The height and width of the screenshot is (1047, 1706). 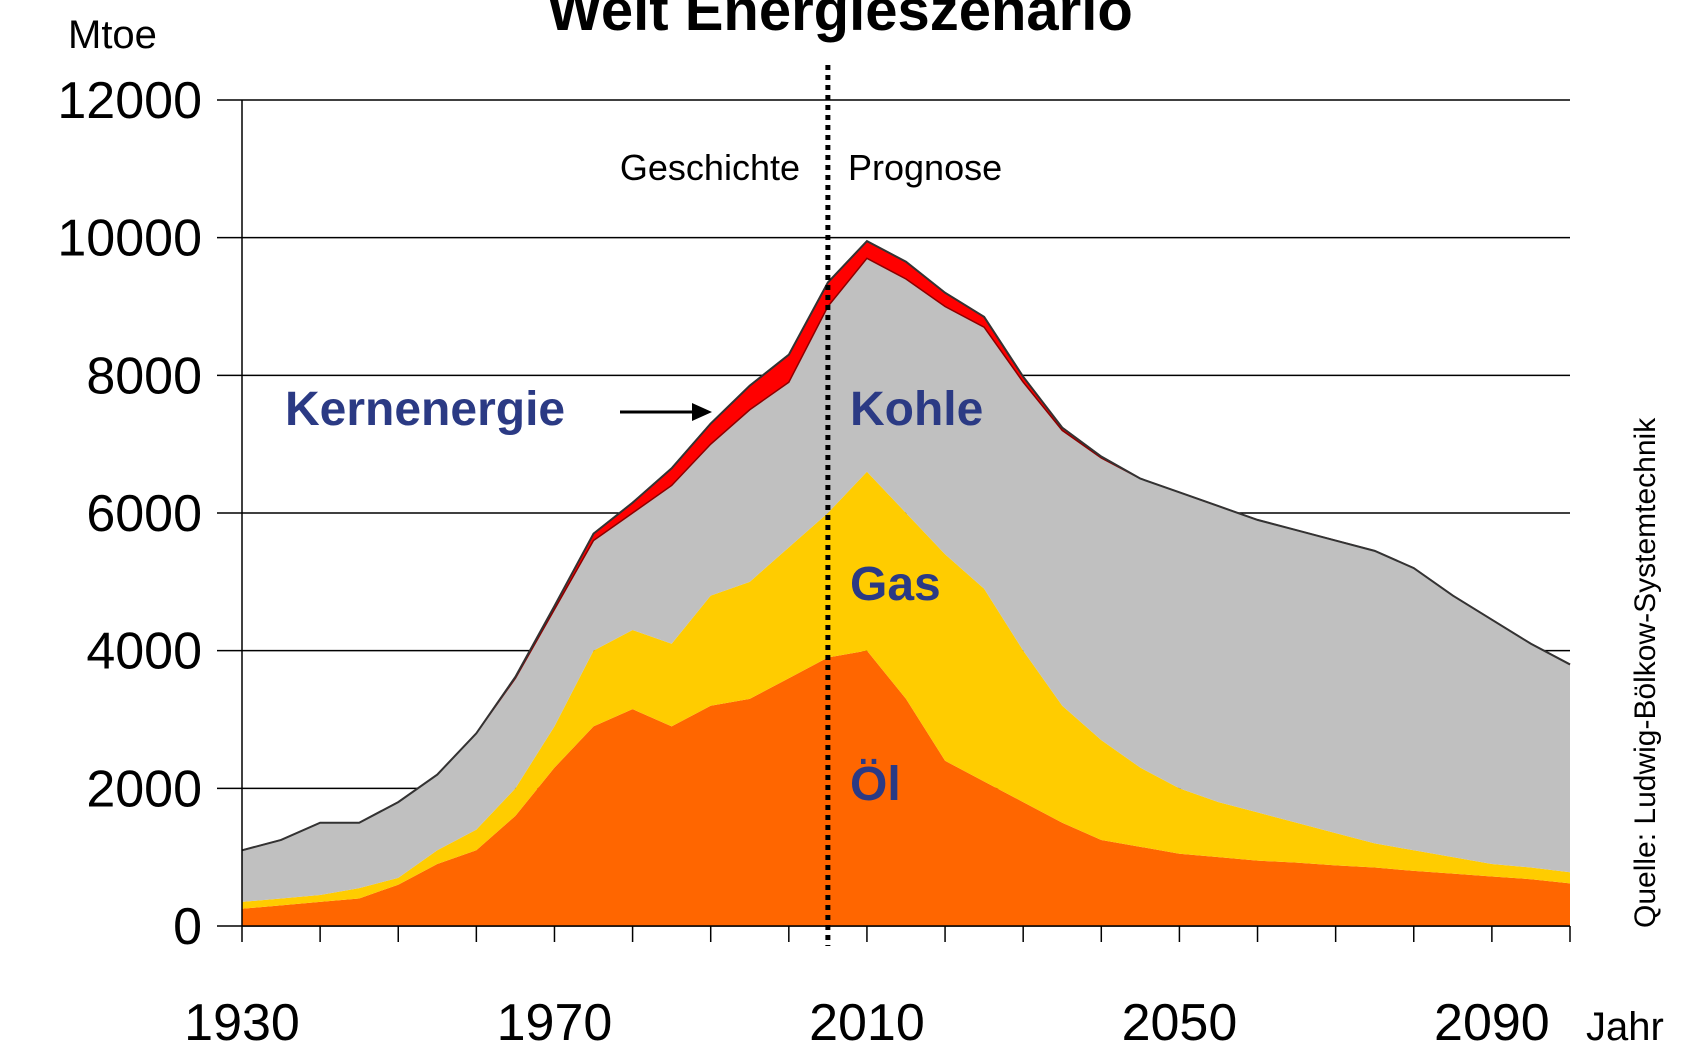 I want to click on source-note: Quelle: Ludwig-Bölkow-Systemtechnik, so click(x=1645, y=672).